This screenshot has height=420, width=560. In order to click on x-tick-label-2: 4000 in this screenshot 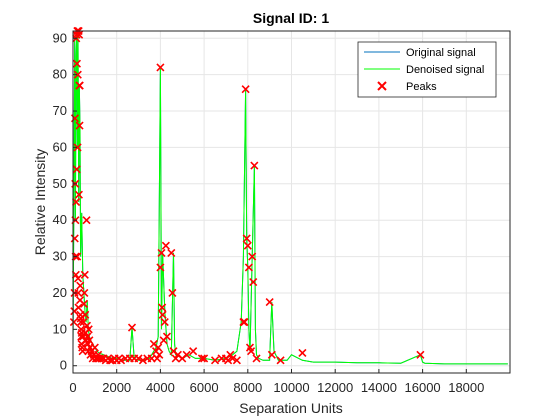, I will do `click(160, 387)`.